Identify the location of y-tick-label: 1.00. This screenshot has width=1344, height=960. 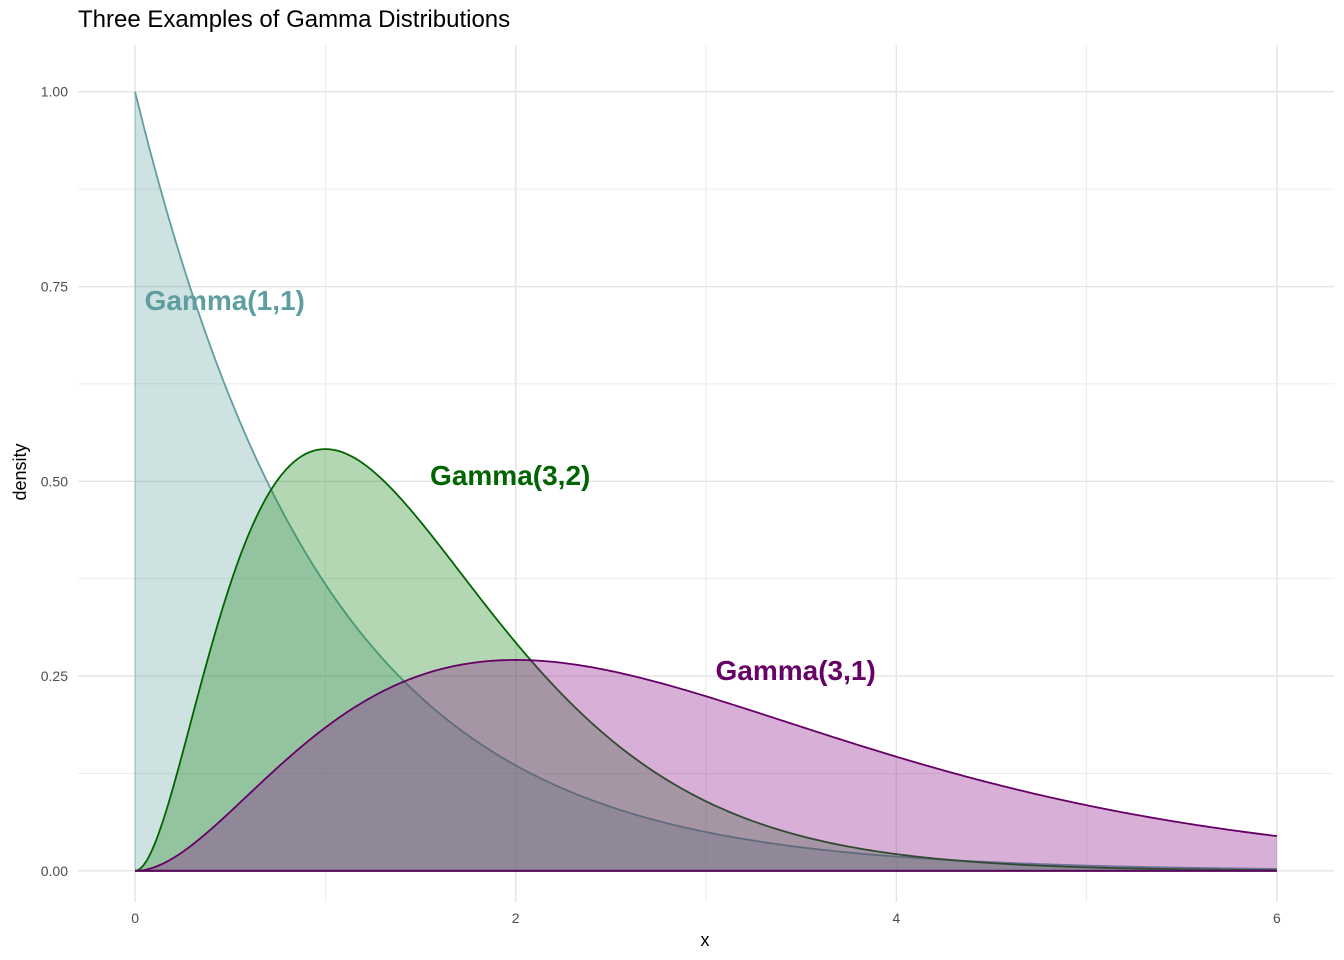
(54, 92).